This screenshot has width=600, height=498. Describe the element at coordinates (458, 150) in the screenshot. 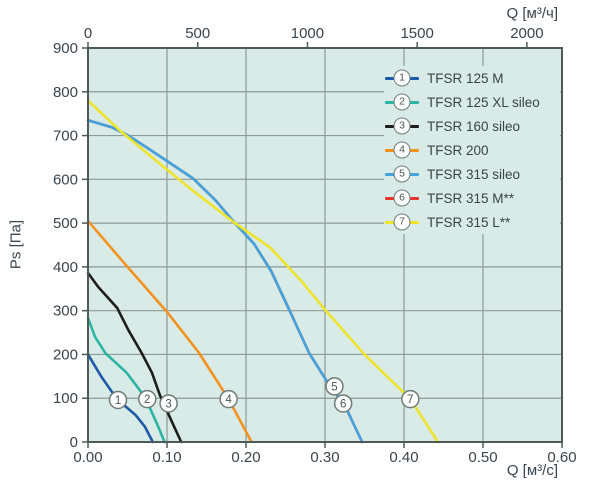

I see `legend-label: TFSR 200` at that location.